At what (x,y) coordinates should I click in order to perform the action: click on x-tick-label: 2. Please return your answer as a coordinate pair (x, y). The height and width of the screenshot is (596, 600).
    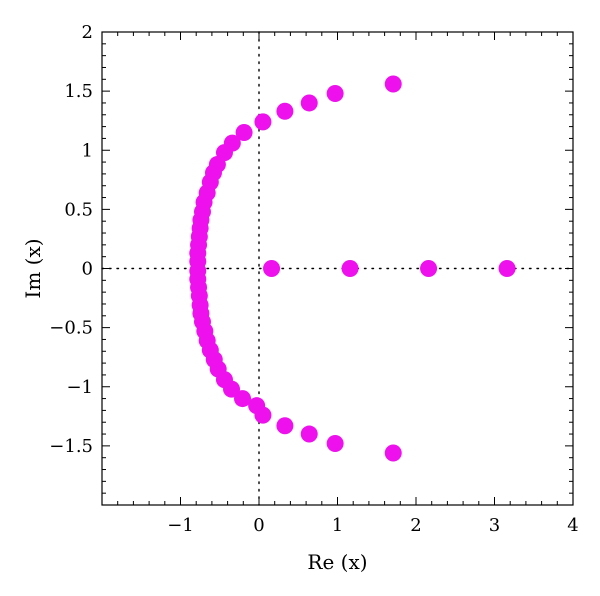
    Looking at the image, I should click on (415, 525).